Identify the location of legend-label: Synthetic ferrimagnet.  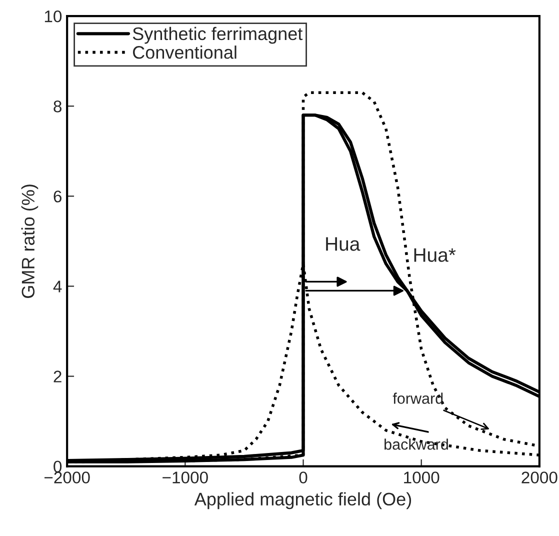
(217, 35).